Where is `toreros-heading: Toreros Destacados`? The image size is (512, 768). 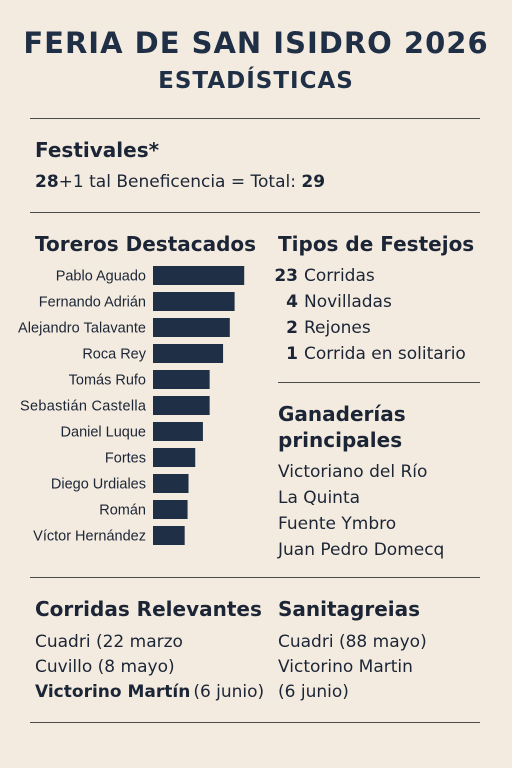 toreros-heading: Toreros Destacados is located at coordinates (146, 244).